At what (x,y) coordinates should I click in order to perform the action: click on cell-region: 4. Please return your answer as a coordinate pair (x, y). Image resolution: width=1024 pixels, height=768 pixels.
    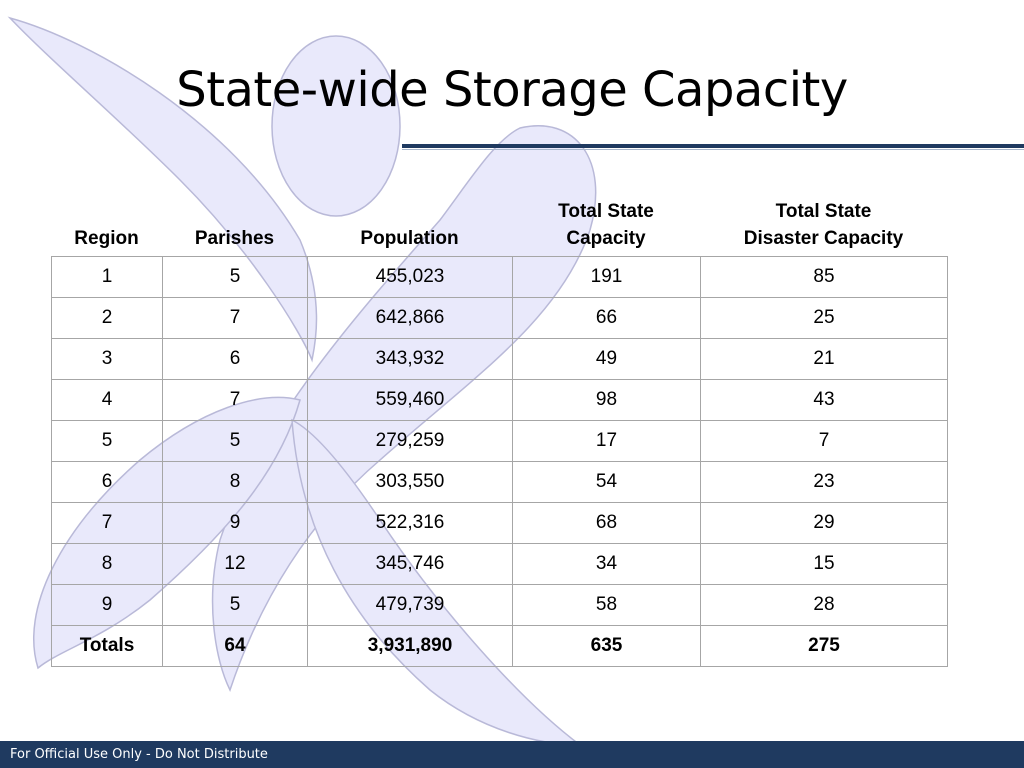
    Looking at the image, I should click on (107, 400).